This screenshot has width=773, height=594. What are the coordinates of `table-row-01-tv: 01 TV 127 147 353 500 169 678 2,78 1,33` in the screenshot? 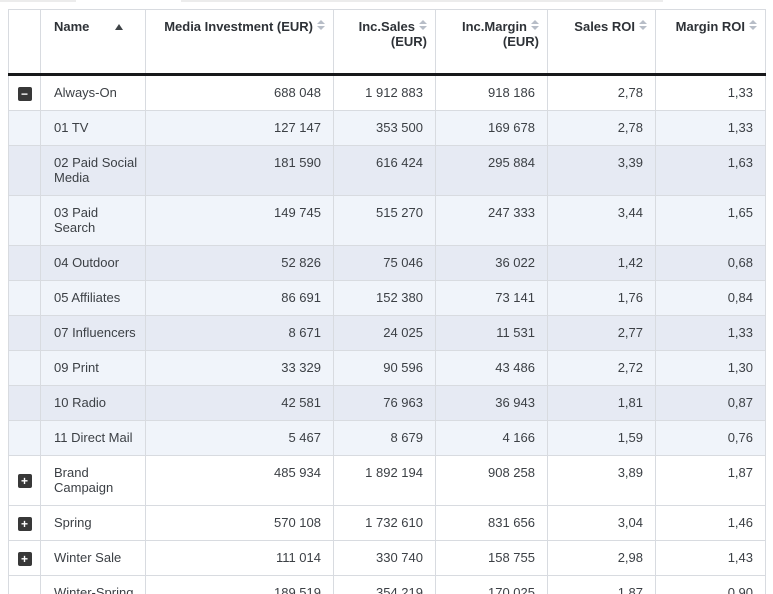 It's located at (387, 128).